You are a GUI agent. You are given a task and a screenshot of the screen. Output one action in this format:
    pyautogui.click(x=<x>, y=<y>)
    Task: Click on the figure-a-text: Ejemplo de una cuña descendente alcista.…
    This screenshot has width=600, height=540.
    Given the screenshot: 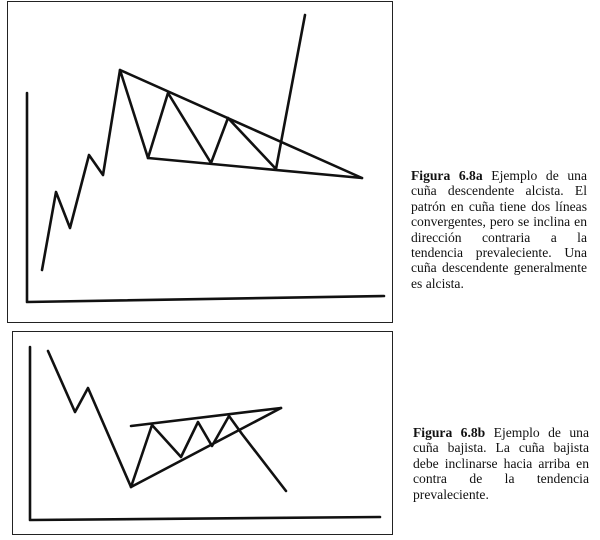 What is the action you would take?
    pyautogui.click(x=499, y=229)
    